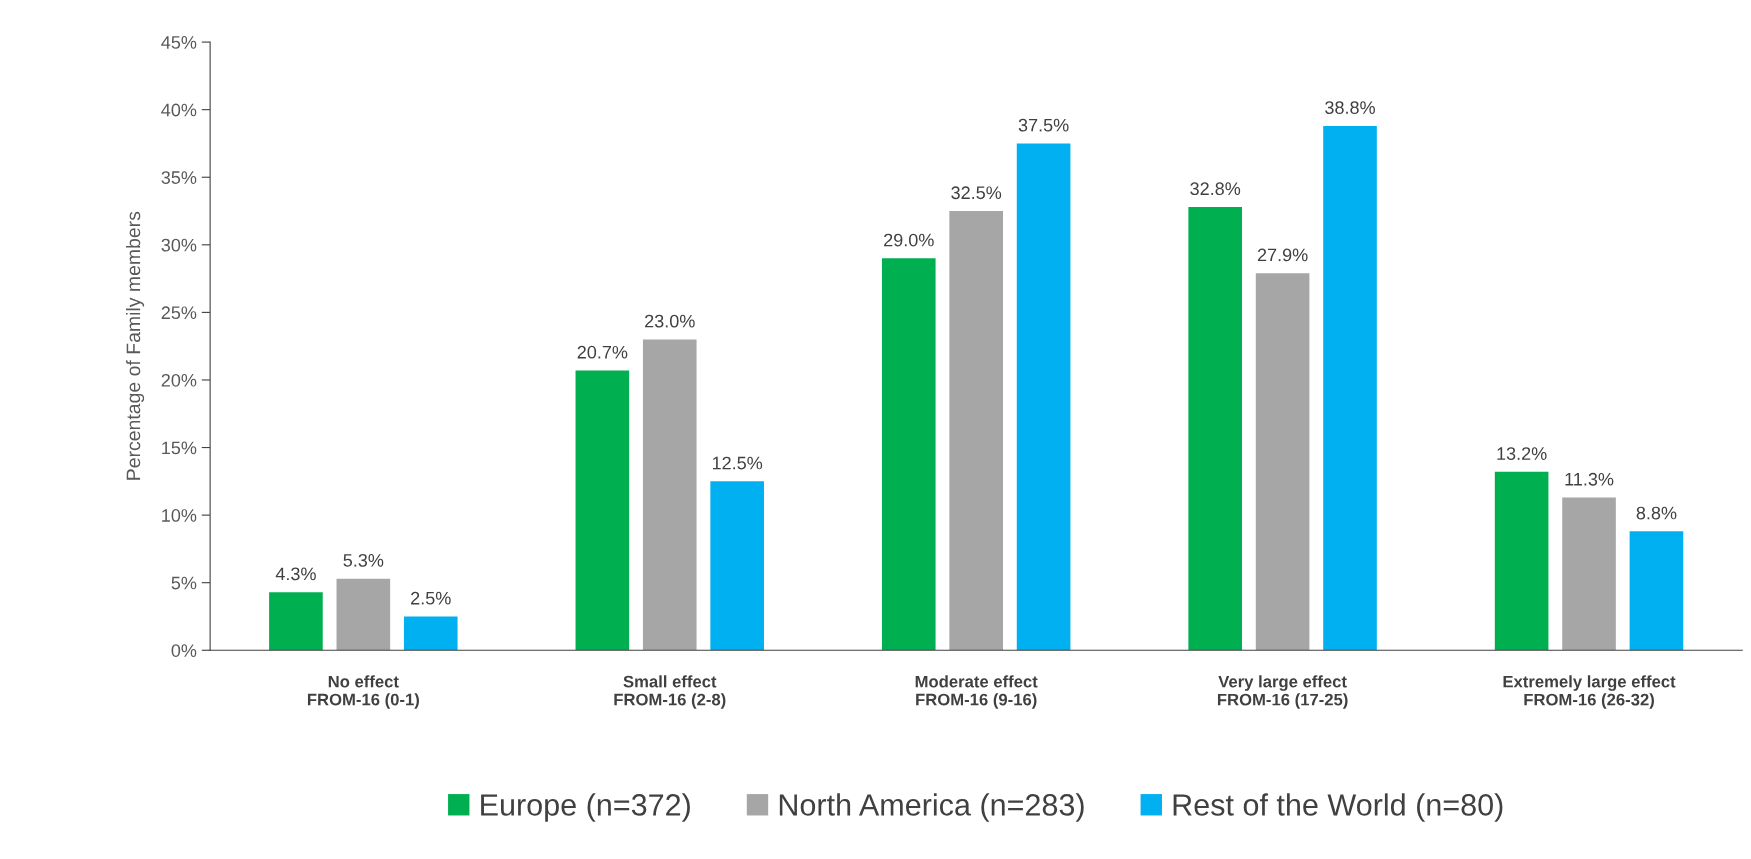 This screenshot has width=1751, height=859. I want to click on legend-label: Europe (n=372), so click(585, 807).